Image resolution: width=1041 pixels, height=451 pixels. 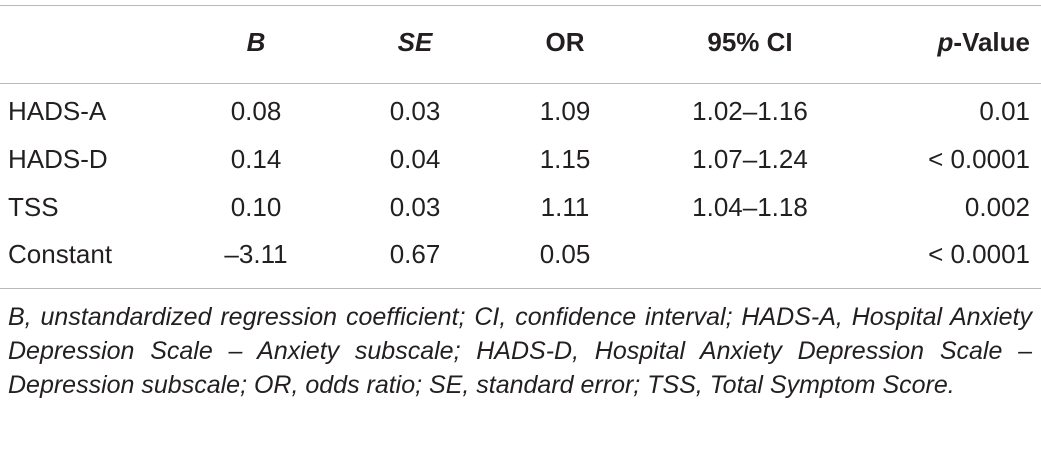 What do you see at coordinates (565, 159) in the screenshot?
I see `cell-or: 1.15` at bounding box center [565, 159].